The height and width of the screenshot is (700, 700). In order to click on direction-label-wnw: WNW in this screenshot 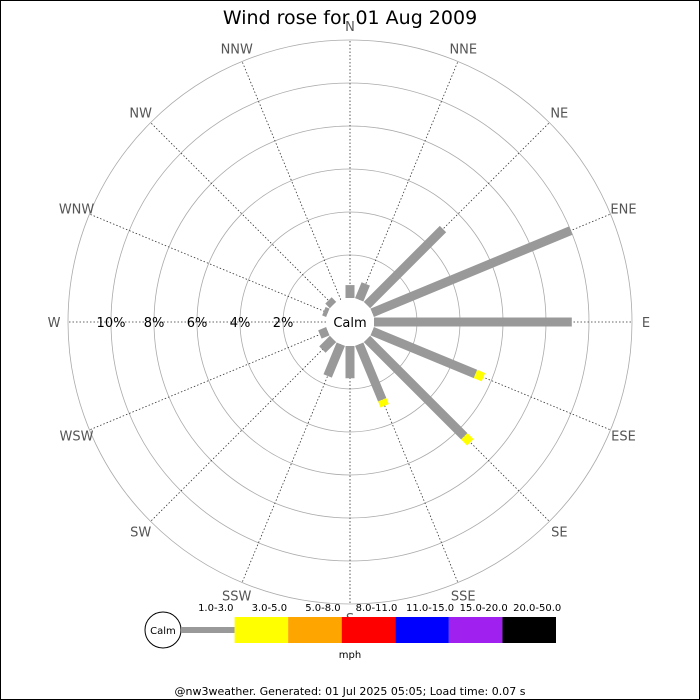, I will do `click(77, 210)`.